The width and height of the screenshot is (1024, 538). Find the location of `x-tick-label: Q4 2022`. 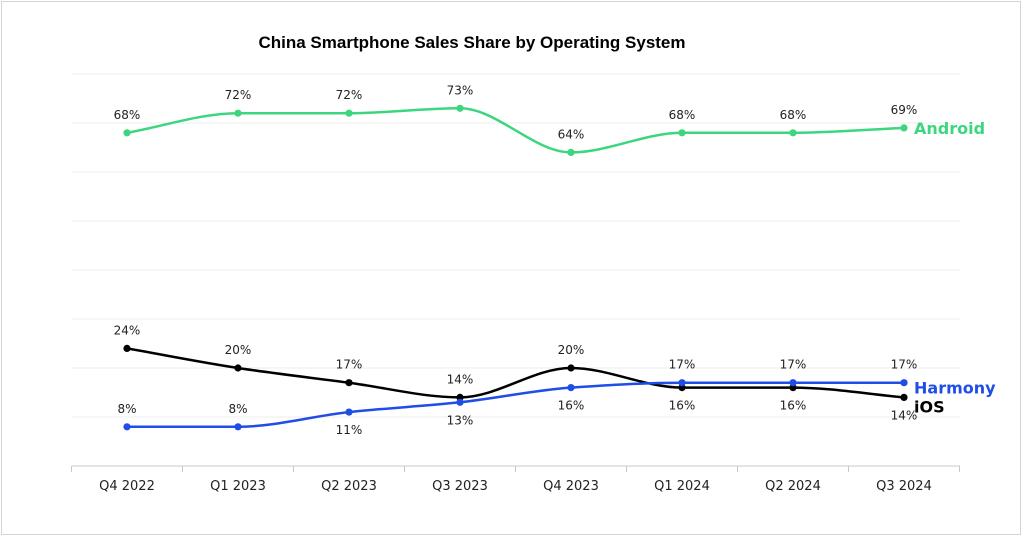

x-tick-label: Q4 2022 is located at coordinates (127, 486).